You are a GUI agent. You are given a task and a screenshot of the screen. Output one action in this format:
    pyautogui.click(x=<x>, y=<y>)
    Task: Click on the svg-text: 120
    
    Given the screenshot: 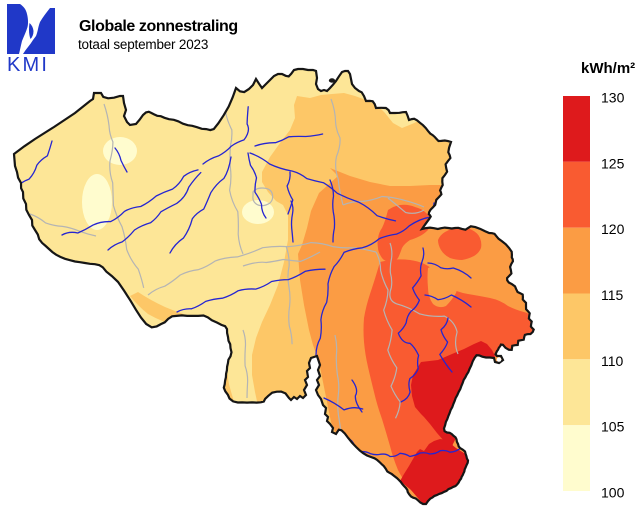 What is the action you would take?
    pyautogui.click(x=613, y=229)
    